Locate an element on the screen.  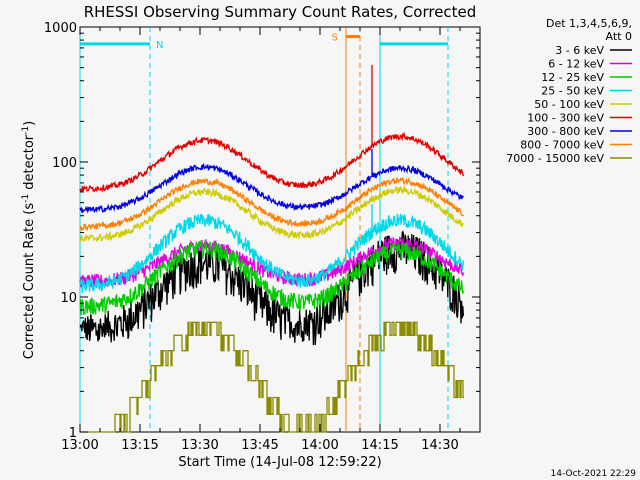
x-tick-label: 13:30 is located at coordinates (199, 445).